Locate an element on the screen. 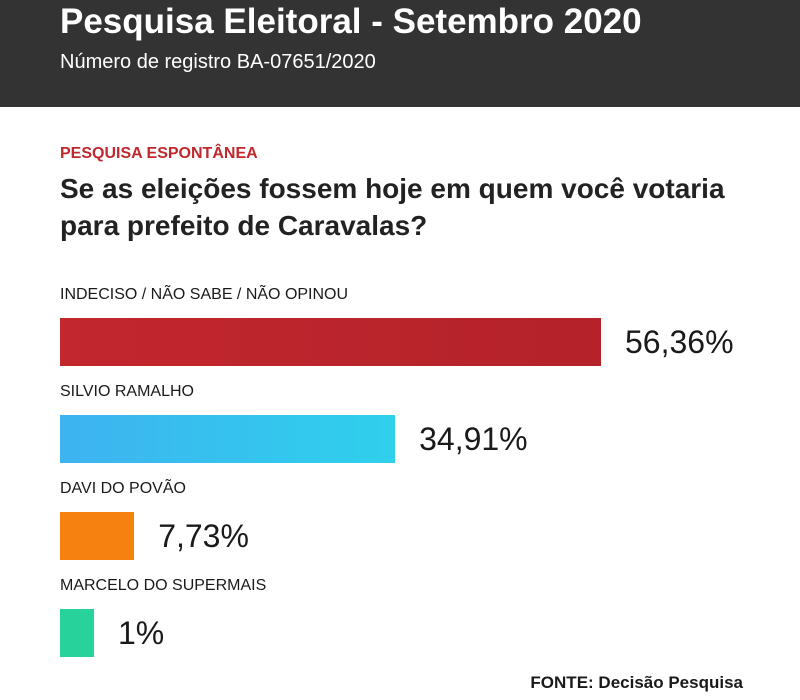  page-title: Pesquisa Eleitoral - Setembro 2020 is located at coordinates (351, 21).